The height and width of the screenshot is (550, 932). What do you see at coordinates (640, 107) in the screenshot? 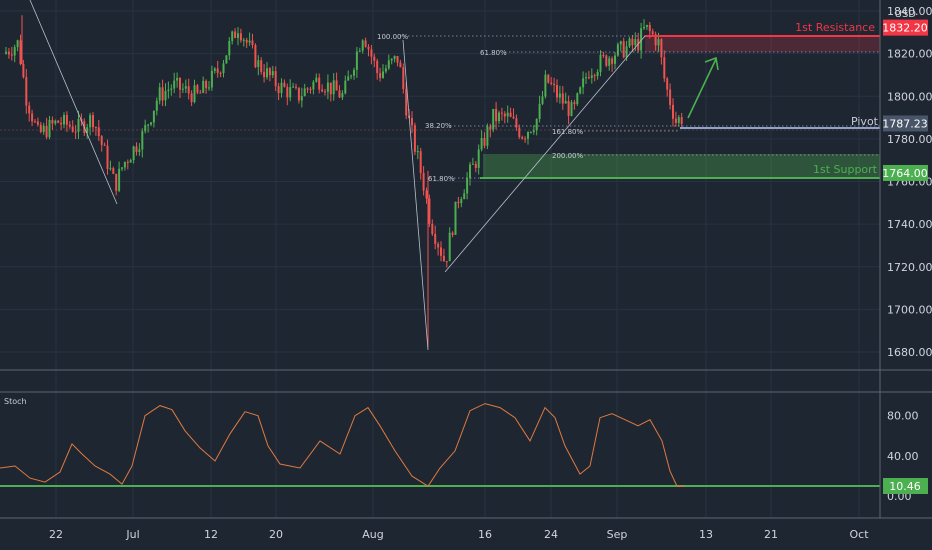
I see `fib-lines` at bounding box center [640, 107].